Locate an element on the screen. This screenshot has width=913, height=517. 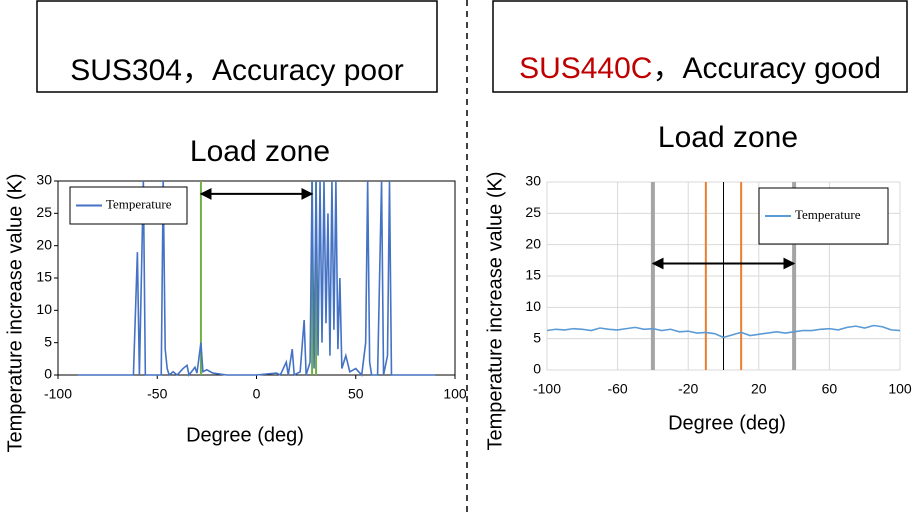
x-tick-label: -50 is located at coordinates (157, 394).